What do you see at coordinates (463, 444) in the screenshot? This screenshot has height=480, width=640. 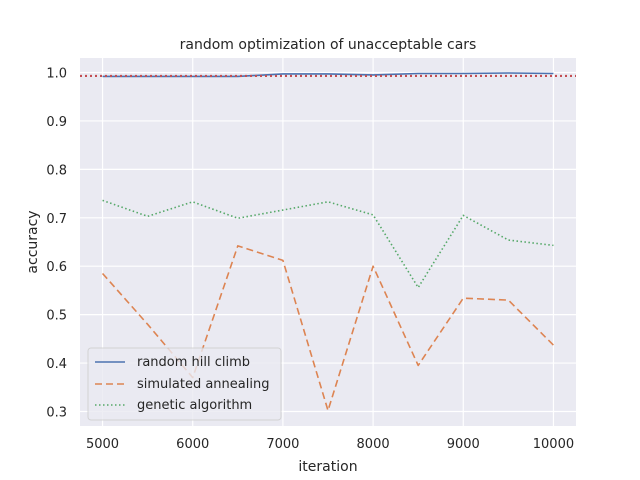 I see `x-tick-label: 9000` at bounding box center [463, 444].